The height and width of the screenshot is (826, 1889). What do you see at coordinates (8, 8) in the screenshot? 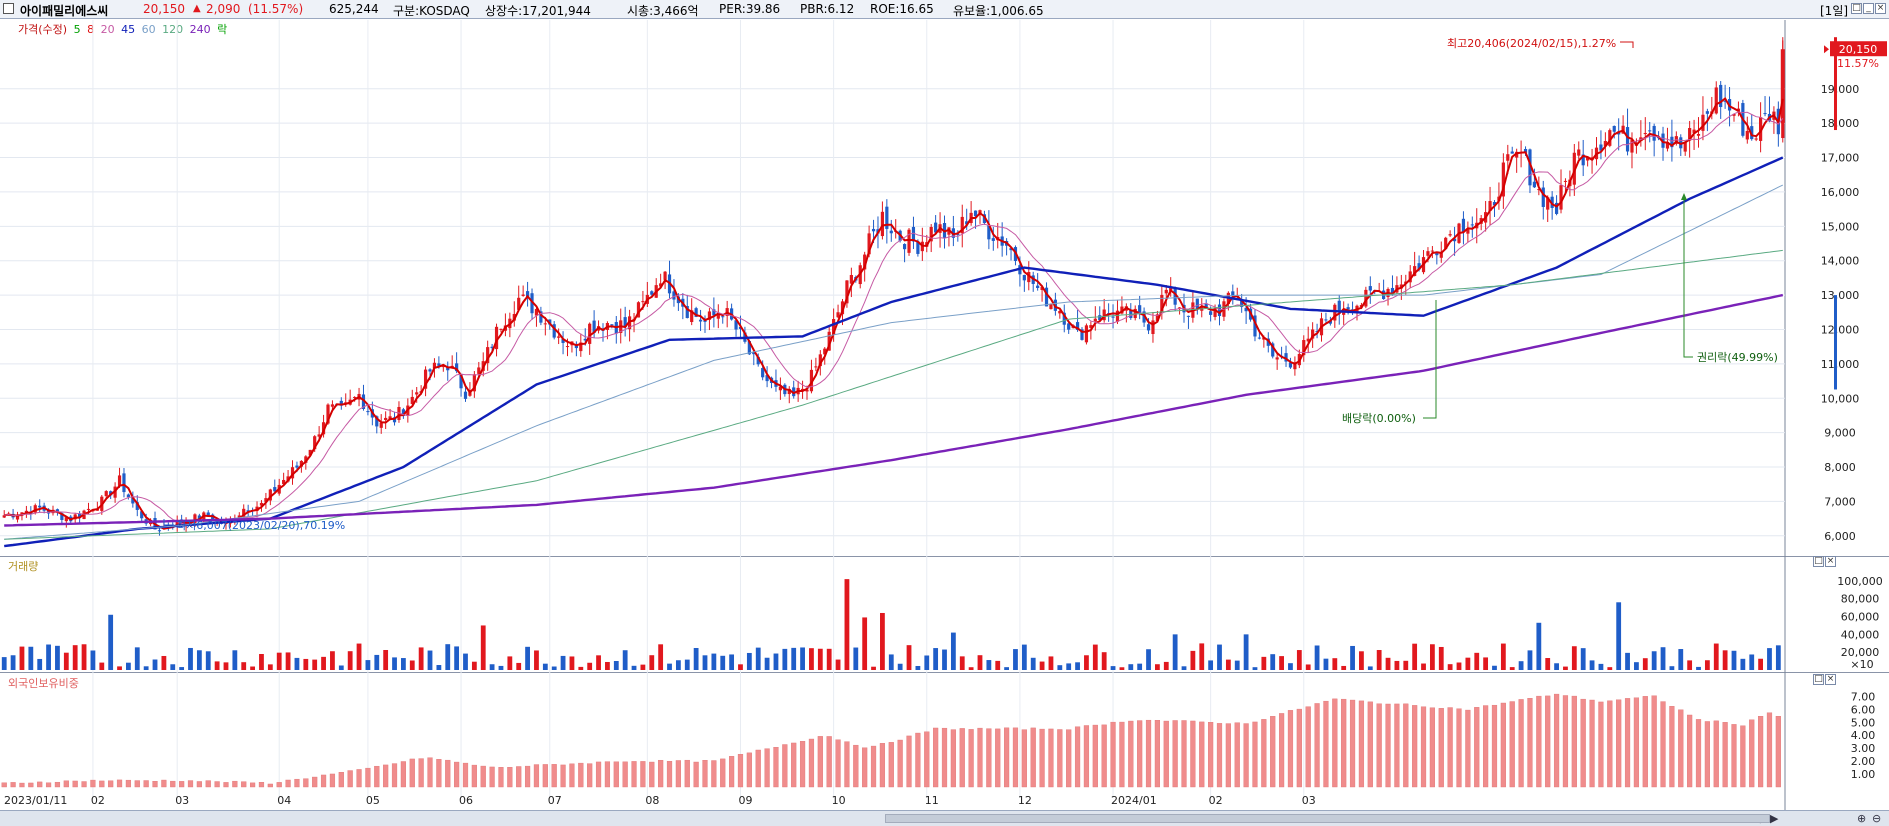
I see `select-checkbox` at bounding box center [8, 8].